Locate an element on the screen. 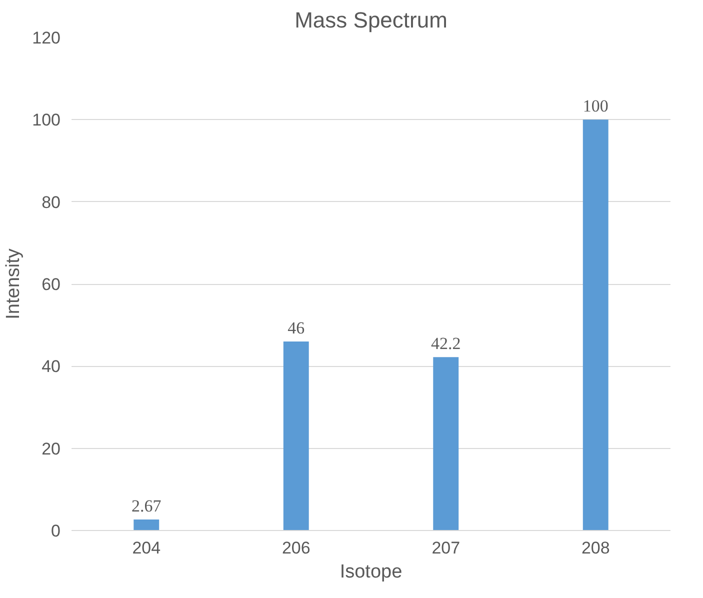  data-label: 46 is located at coordinates (296, 328).